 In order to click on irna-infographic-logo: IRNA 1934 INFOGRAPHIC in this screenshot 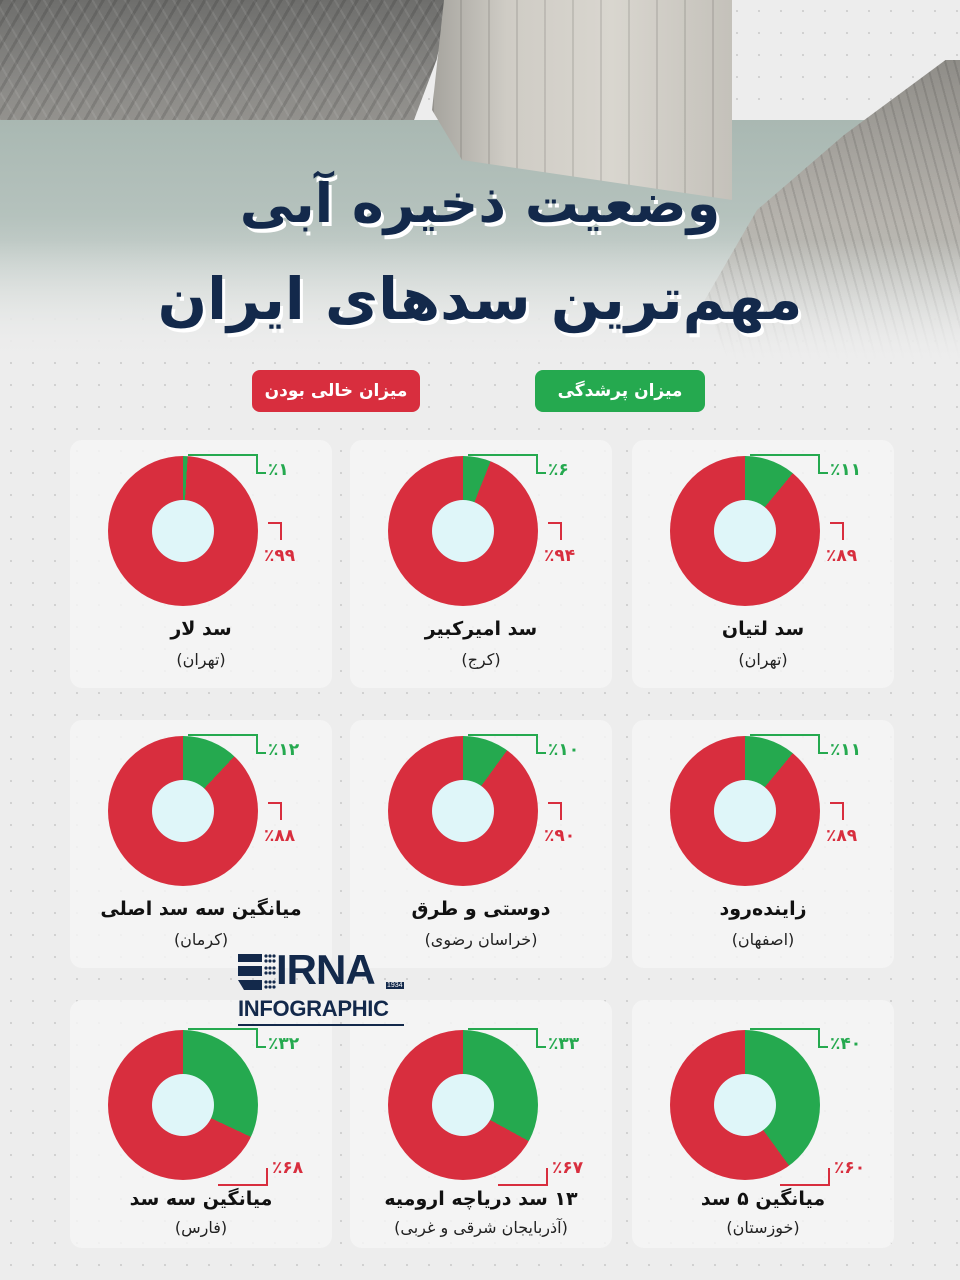, I will do `click(321, 986)`.